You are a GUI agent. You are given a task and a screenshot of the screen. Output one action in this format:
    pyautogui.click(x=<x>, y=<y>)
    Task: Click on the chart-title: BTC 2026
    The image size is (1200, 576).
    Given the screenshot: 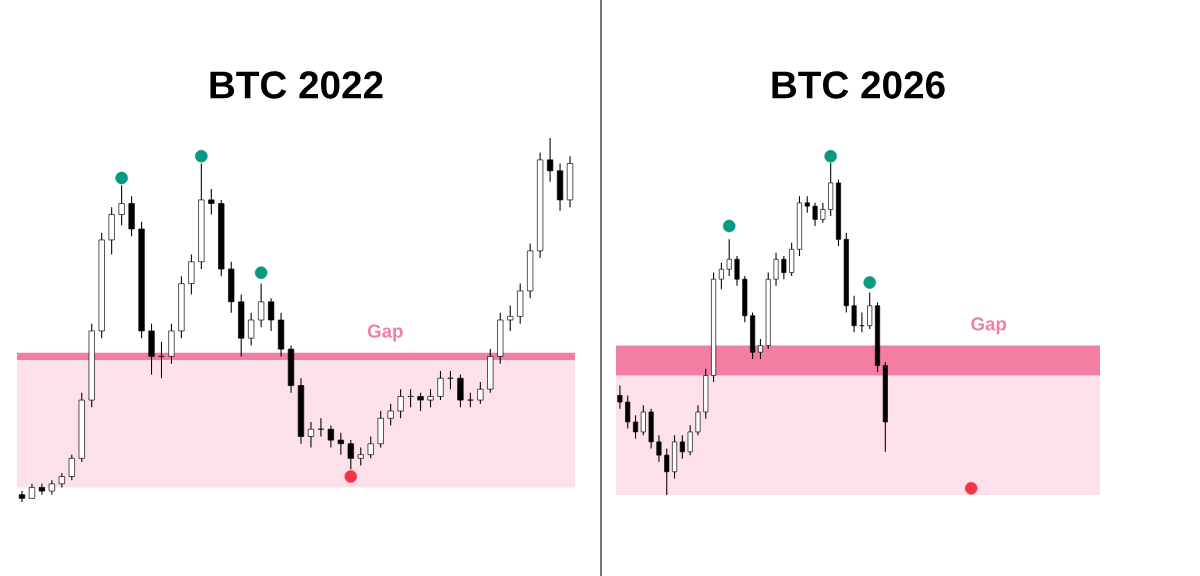 What is the action you would take?
    pyautogui.click(x=858, y=85)
    